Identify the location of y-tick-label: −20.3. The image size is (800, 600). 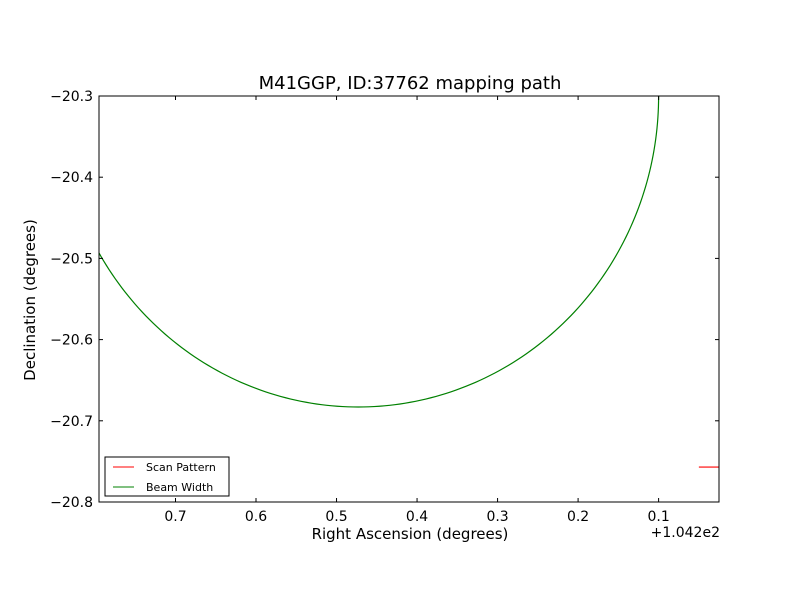
(71, 97).